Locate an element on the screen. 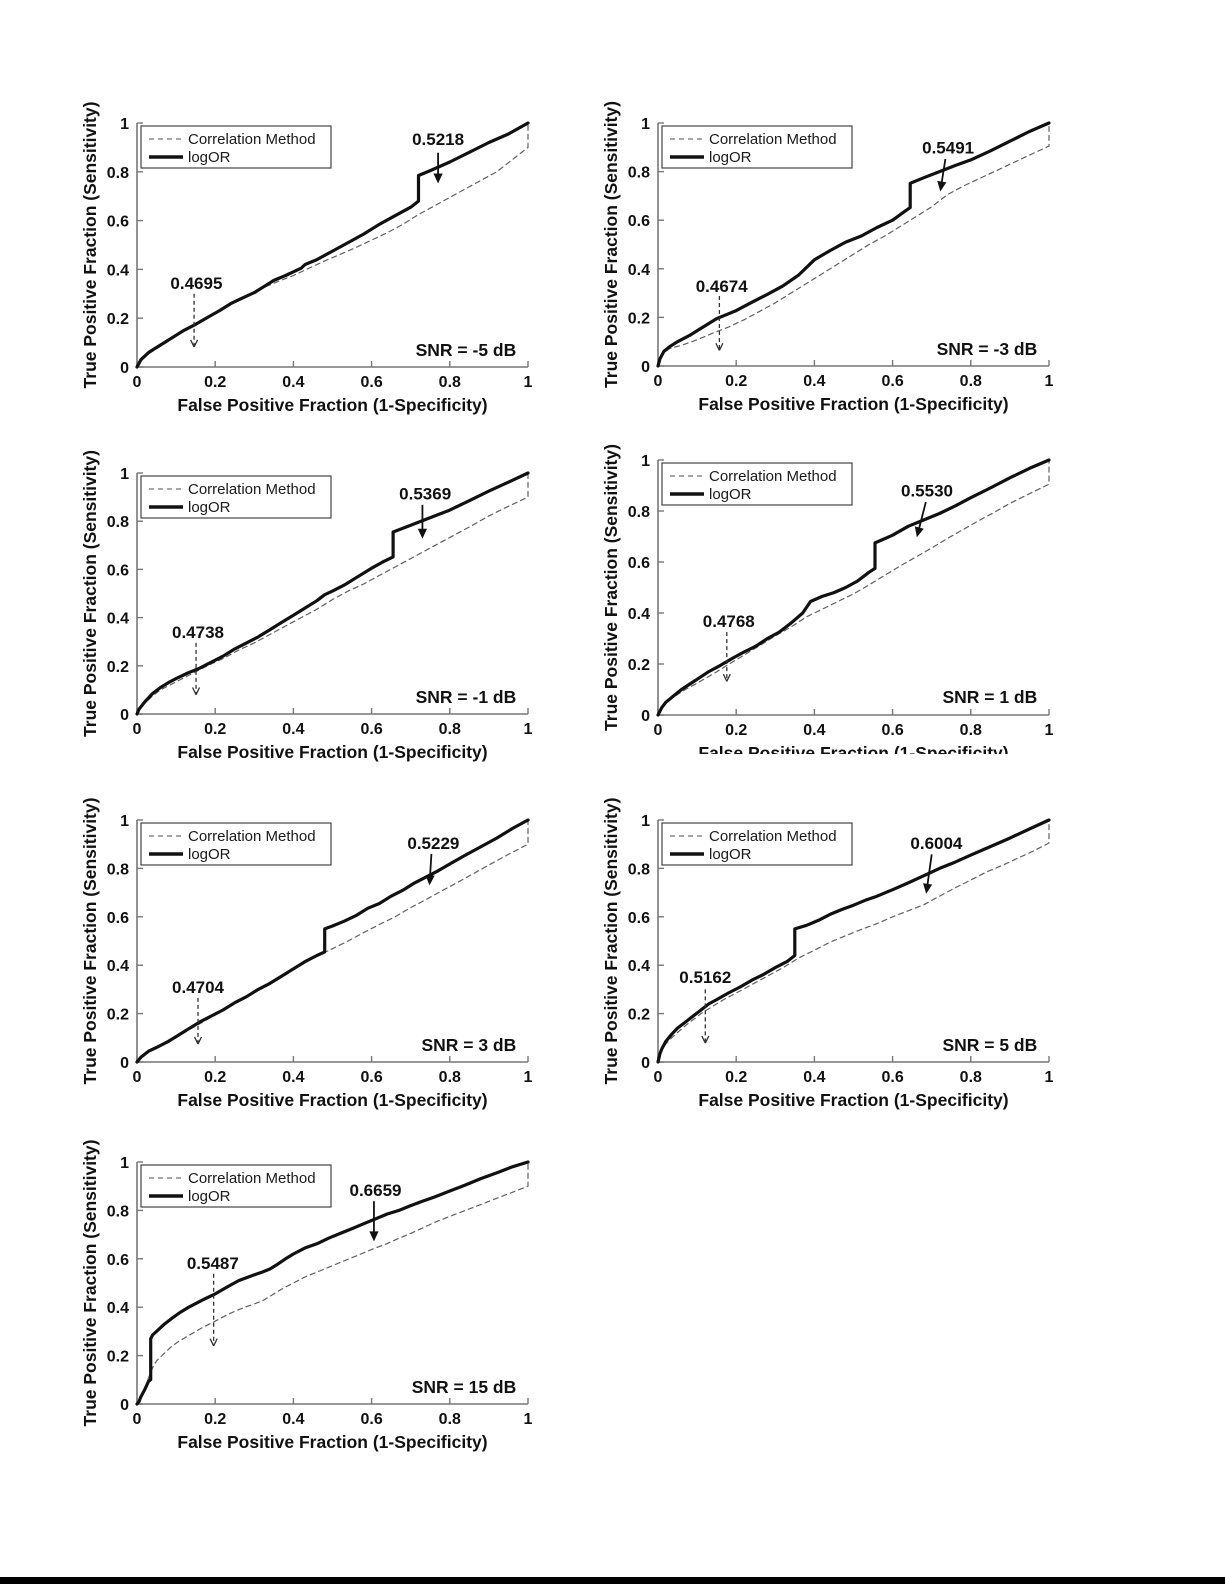 The height and width of the screenshot is (1585, 1225). auc-annotation-correlation: 0.4695 is located at coordinates (196, 283).